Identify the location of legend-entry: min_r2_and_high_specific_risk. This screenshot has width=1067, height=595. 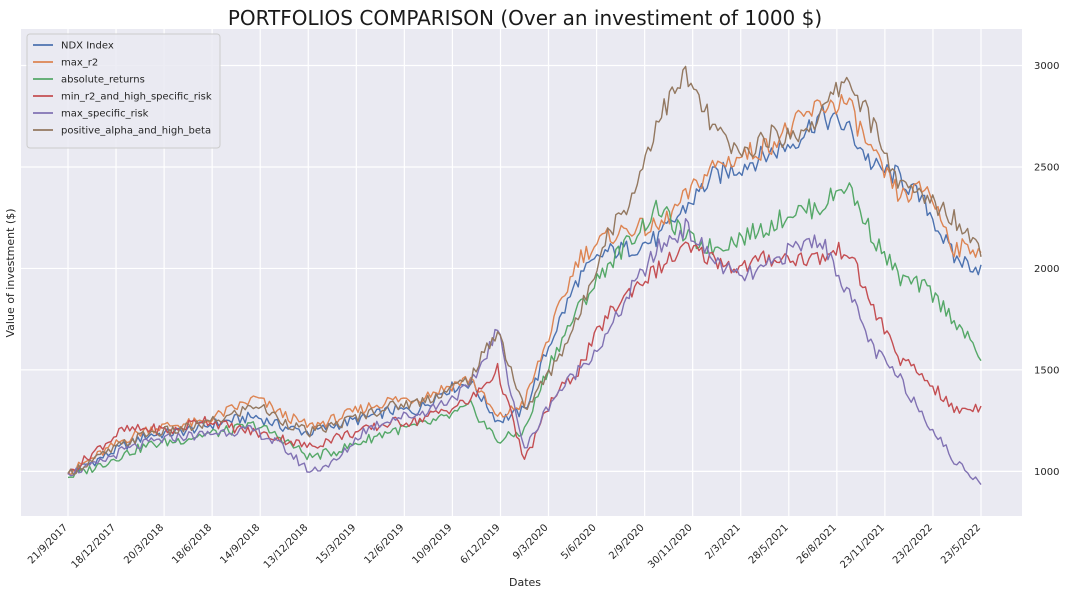
(136, 97).